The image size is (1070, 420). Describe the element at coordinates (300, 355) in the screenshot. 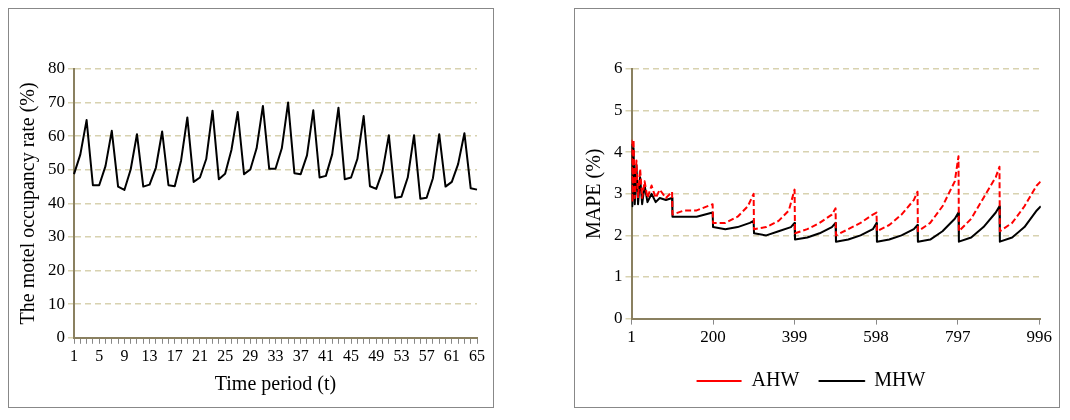

I see `x-tick-label: 37` at that location.